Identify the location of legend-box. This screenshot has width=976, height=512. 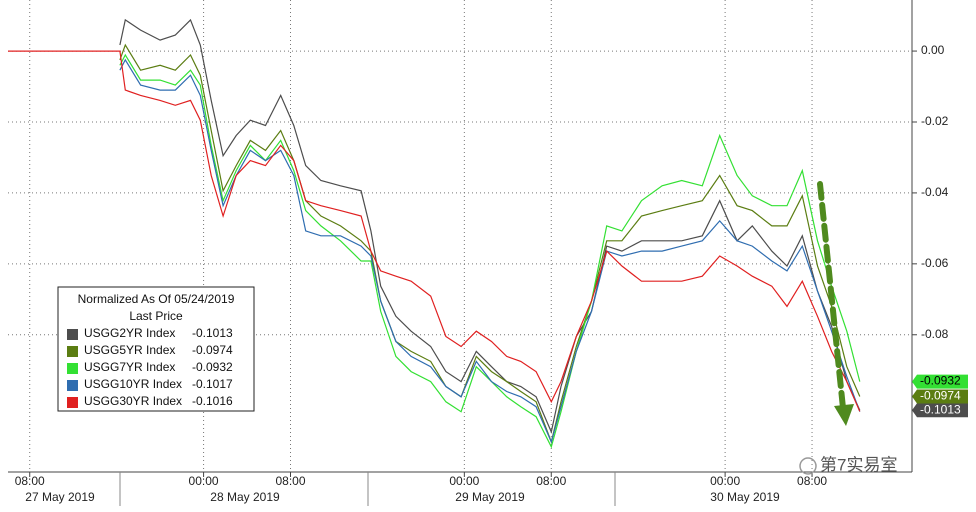
(156, 349).